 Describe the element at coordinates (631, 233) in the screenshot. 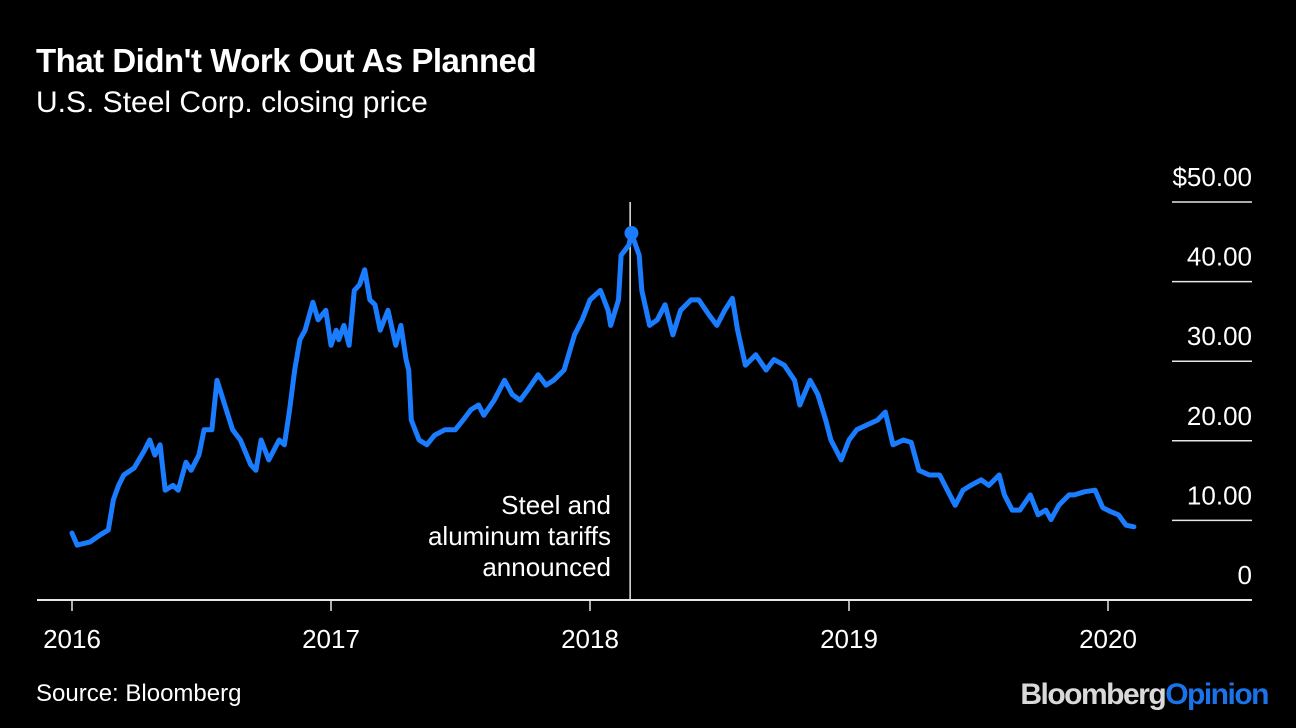

I see `peak-marker` at that location.